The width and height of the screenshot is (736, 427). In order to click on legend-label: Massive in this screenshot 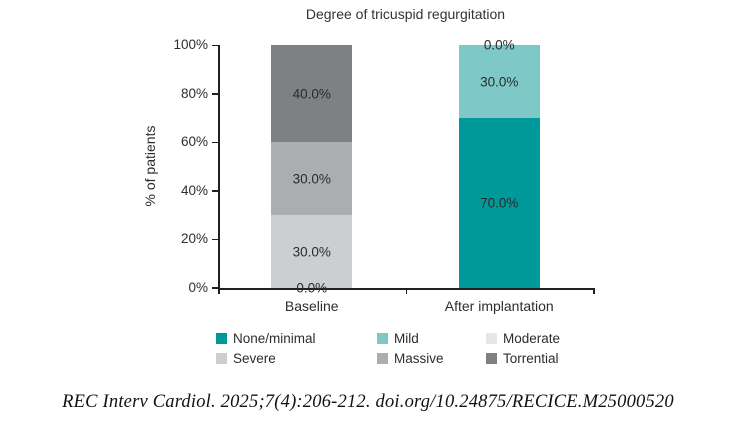, I will do `click(419, 358)`.